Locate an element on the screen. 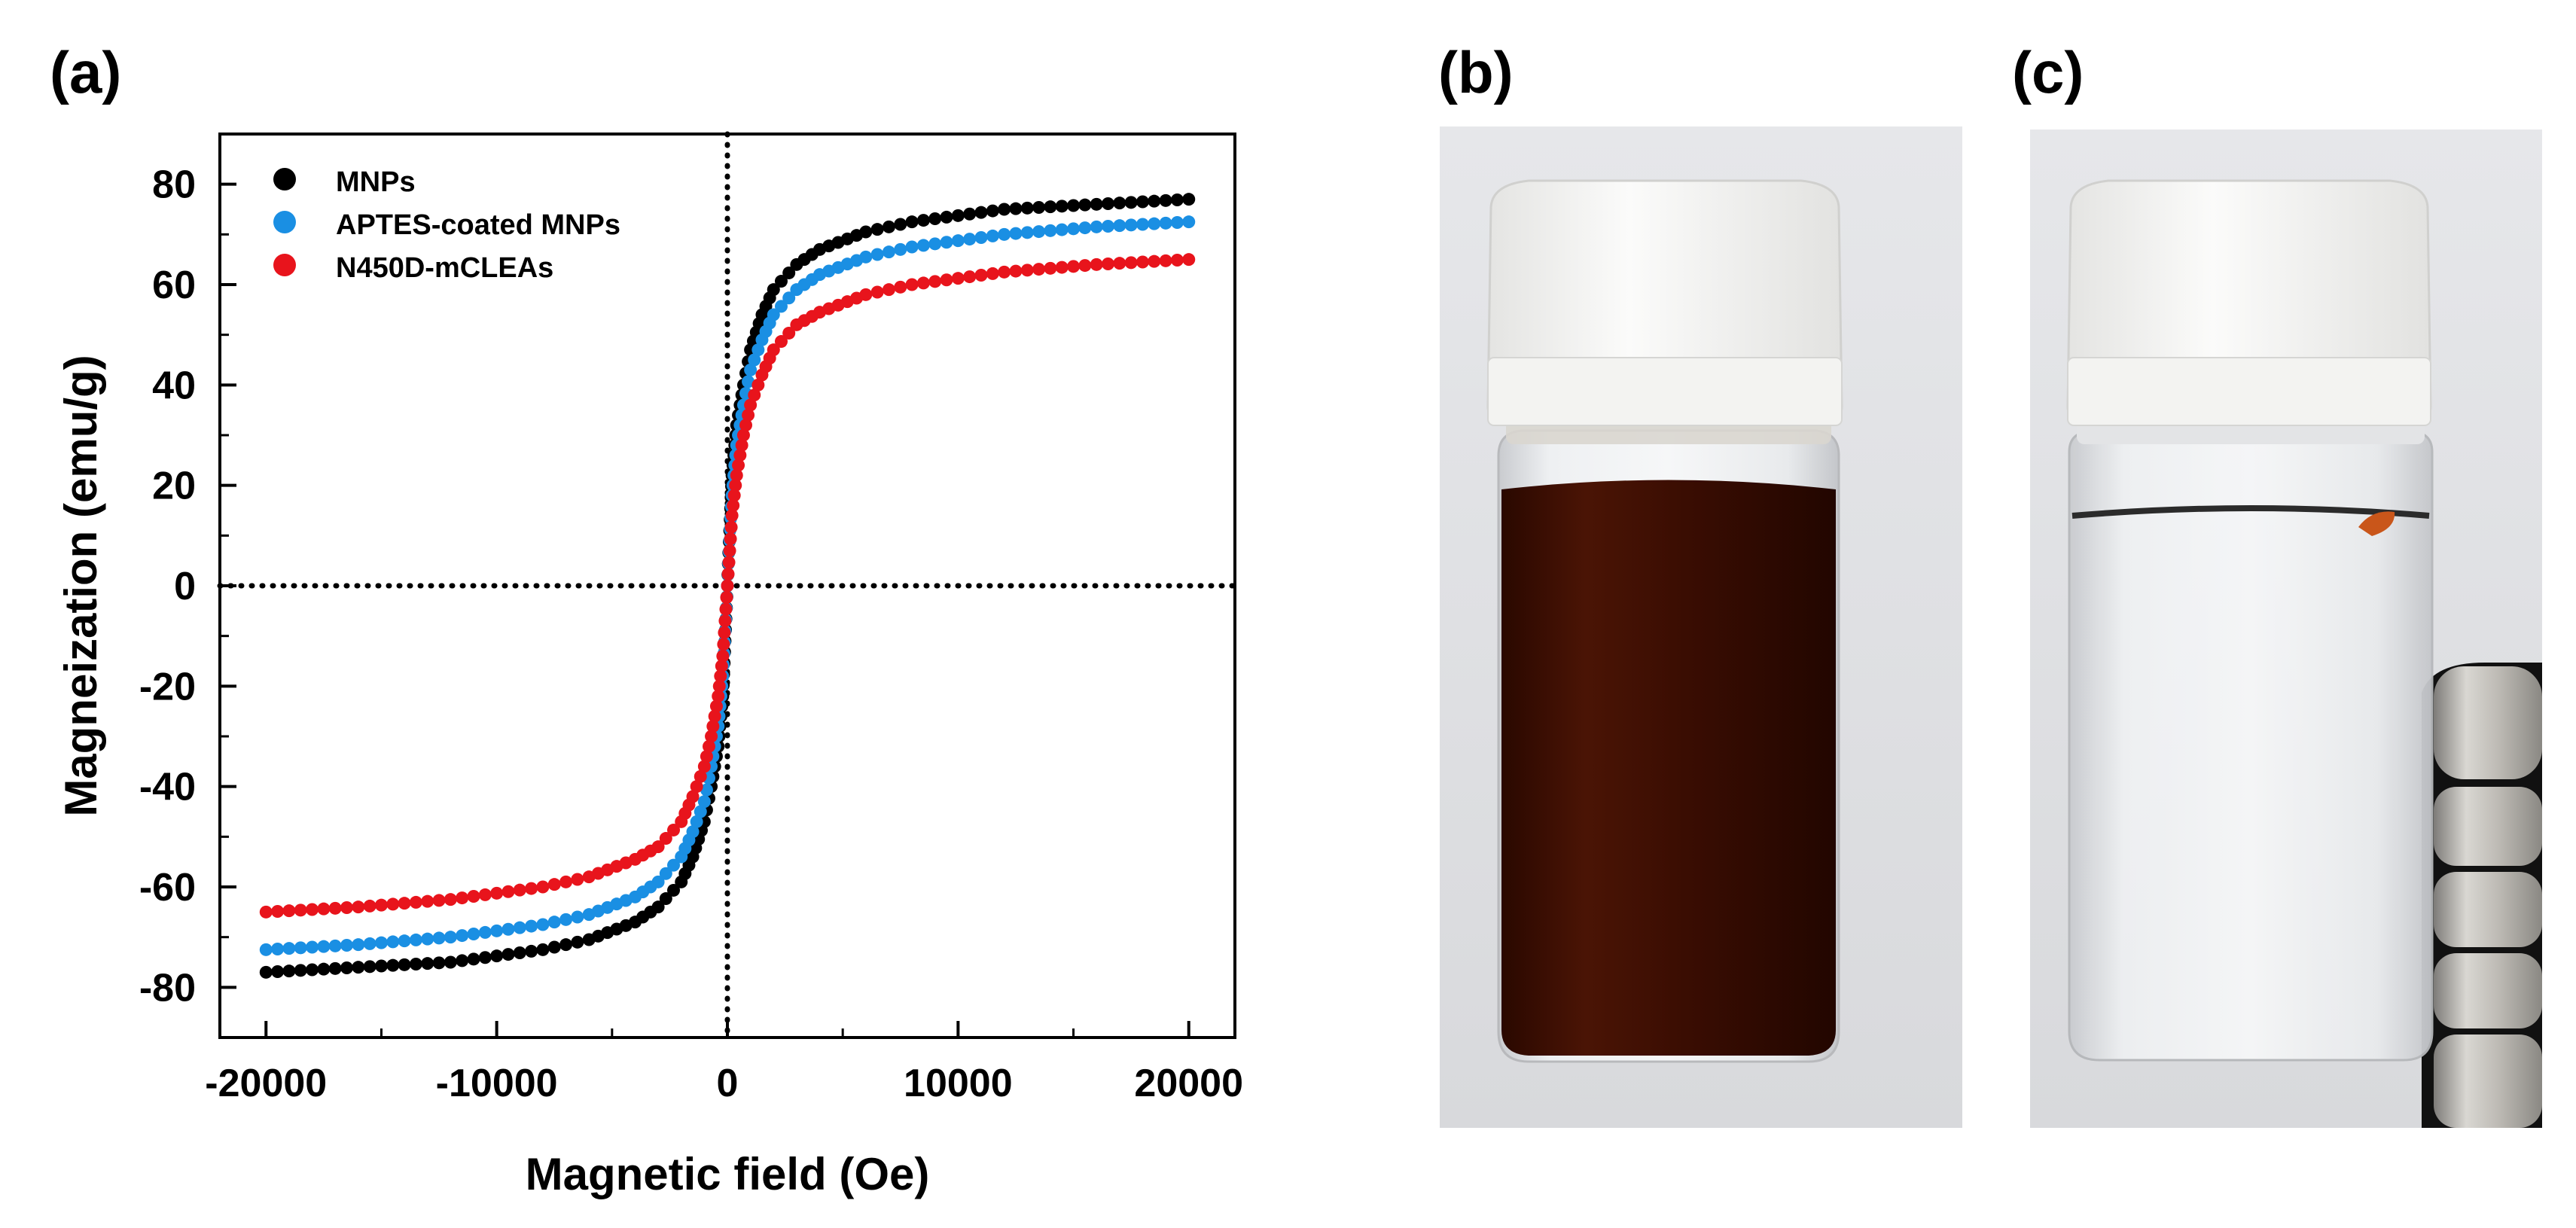  legend: MNPs APTES-coated MNPs N450D-mCLEAs is located at coordinates (446, 225).